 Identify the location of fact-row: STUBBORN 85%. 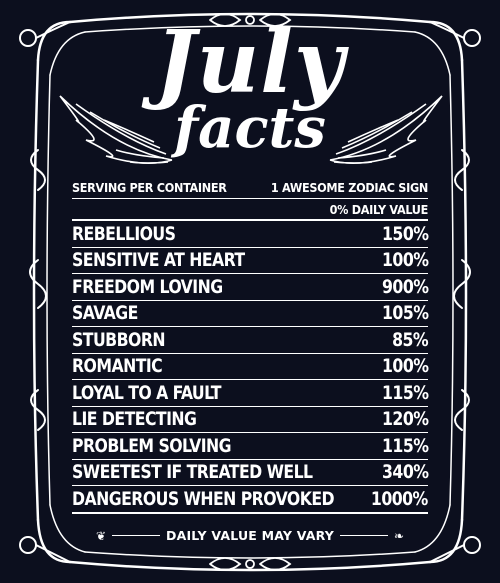
(250, 340).